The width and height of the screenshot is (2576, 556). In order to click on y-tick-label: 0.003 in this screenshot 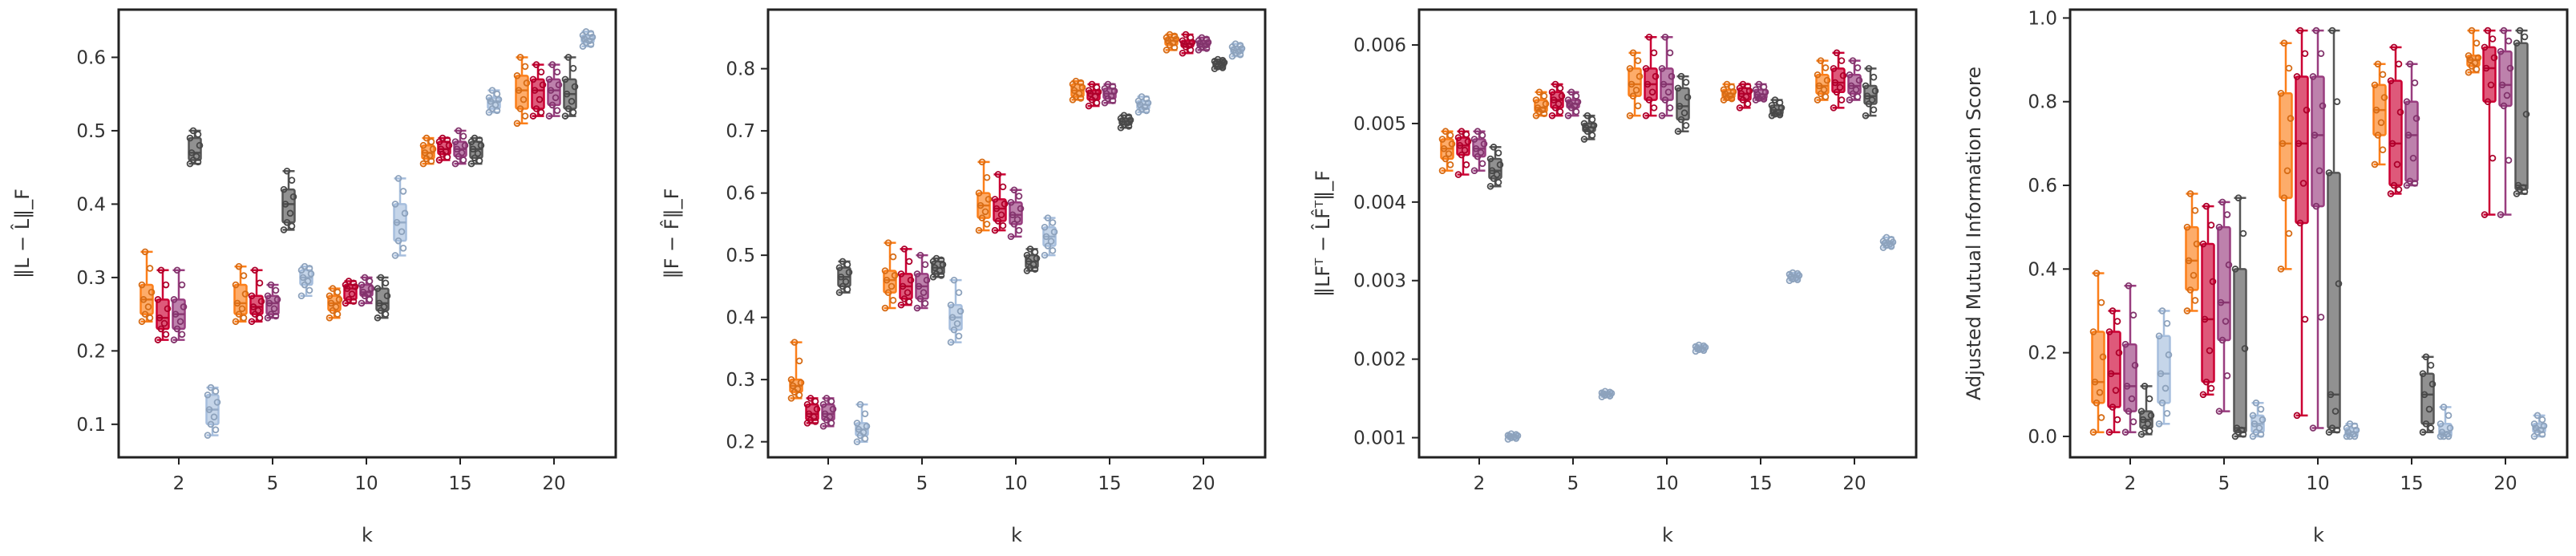, I will do `click(1379, 281)`.